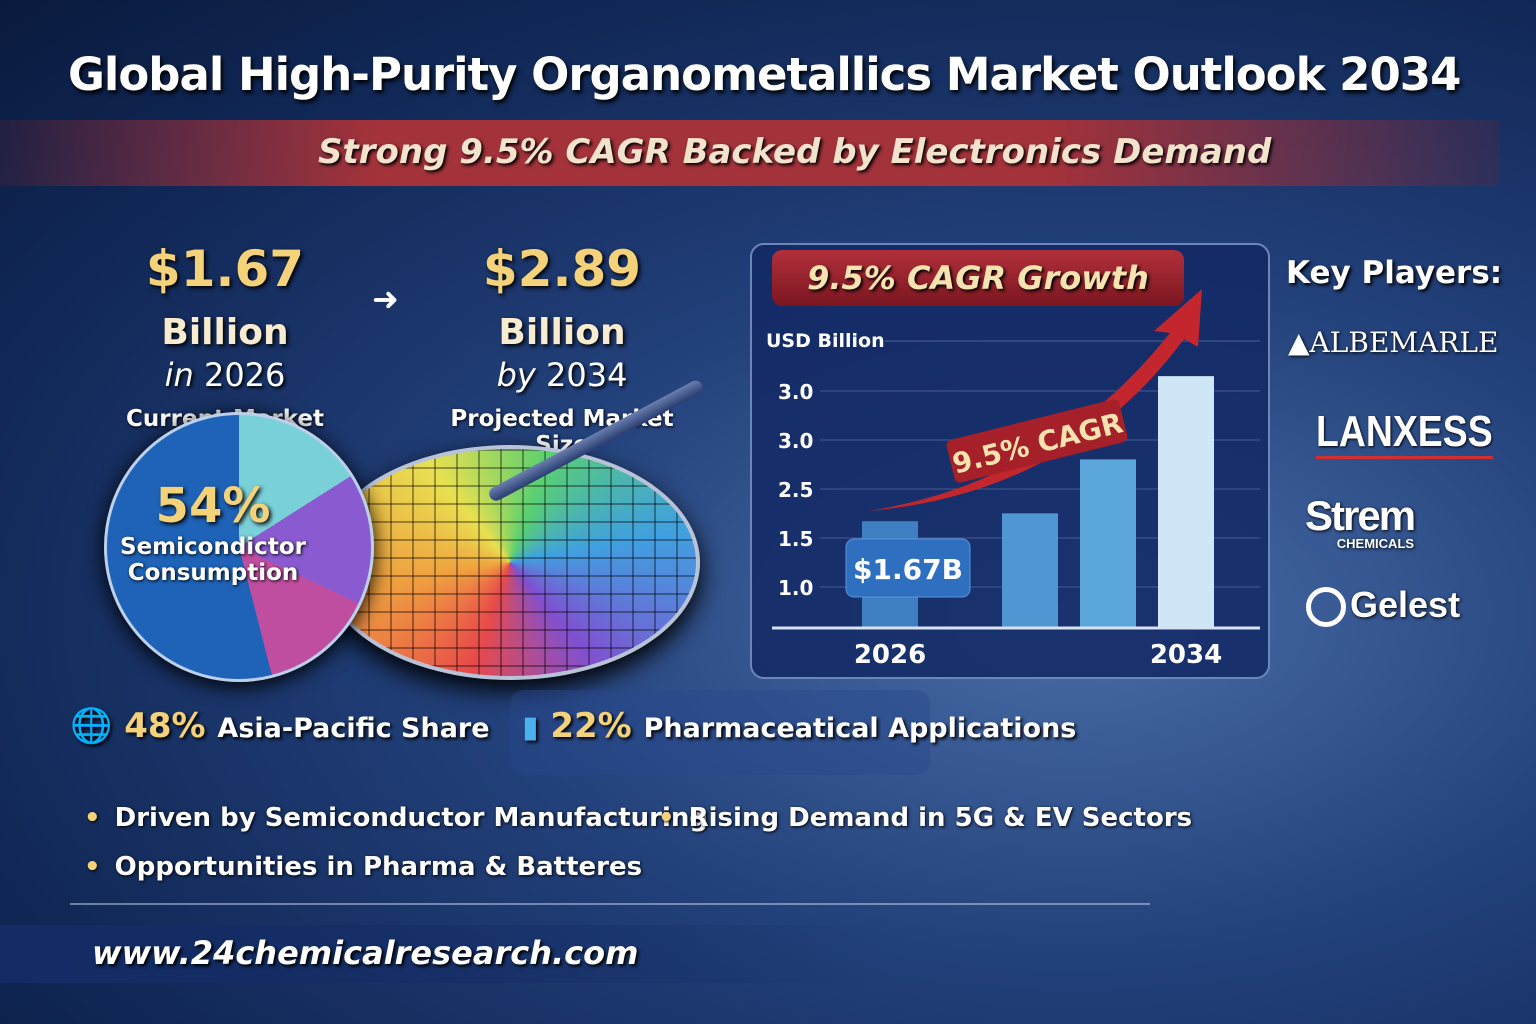 The height and width of the screenshot is (1024, 1536). I want to click on albemarle-icon: ▲, so click(1299, 342).